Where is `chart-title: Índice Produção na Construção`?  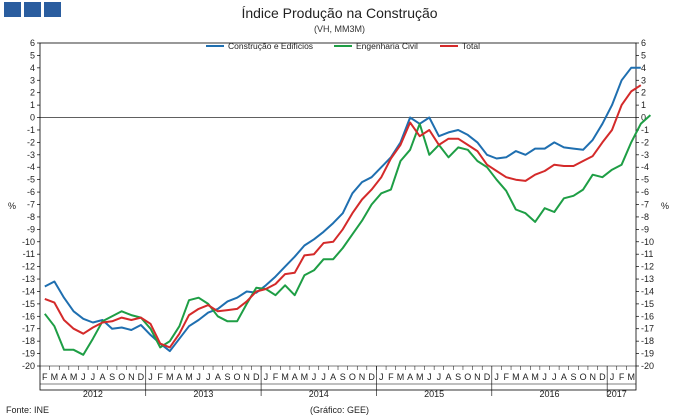 chart-title: Índice Produção na Construção is located at coordinates (339, 13).